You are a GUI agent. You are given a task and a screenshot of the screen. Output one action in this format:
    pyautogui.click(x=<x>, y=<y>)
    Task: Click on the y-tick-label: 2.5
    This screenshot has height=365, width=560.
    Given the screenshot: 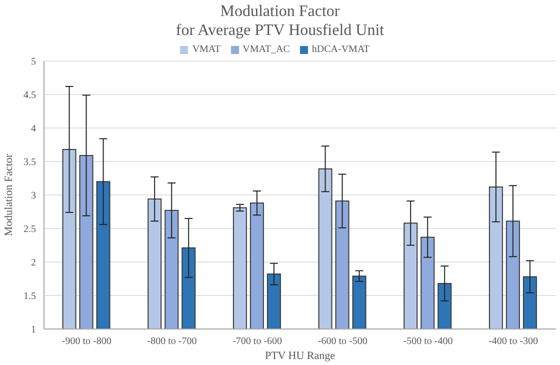 What is the action you would take?
    pyautogui.click(x=30, y=230)
    